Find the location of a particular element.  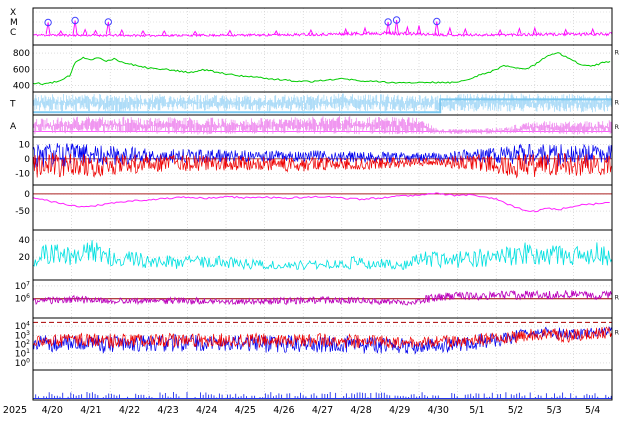

electron-flux-trace is located at coordinates (322, 337).